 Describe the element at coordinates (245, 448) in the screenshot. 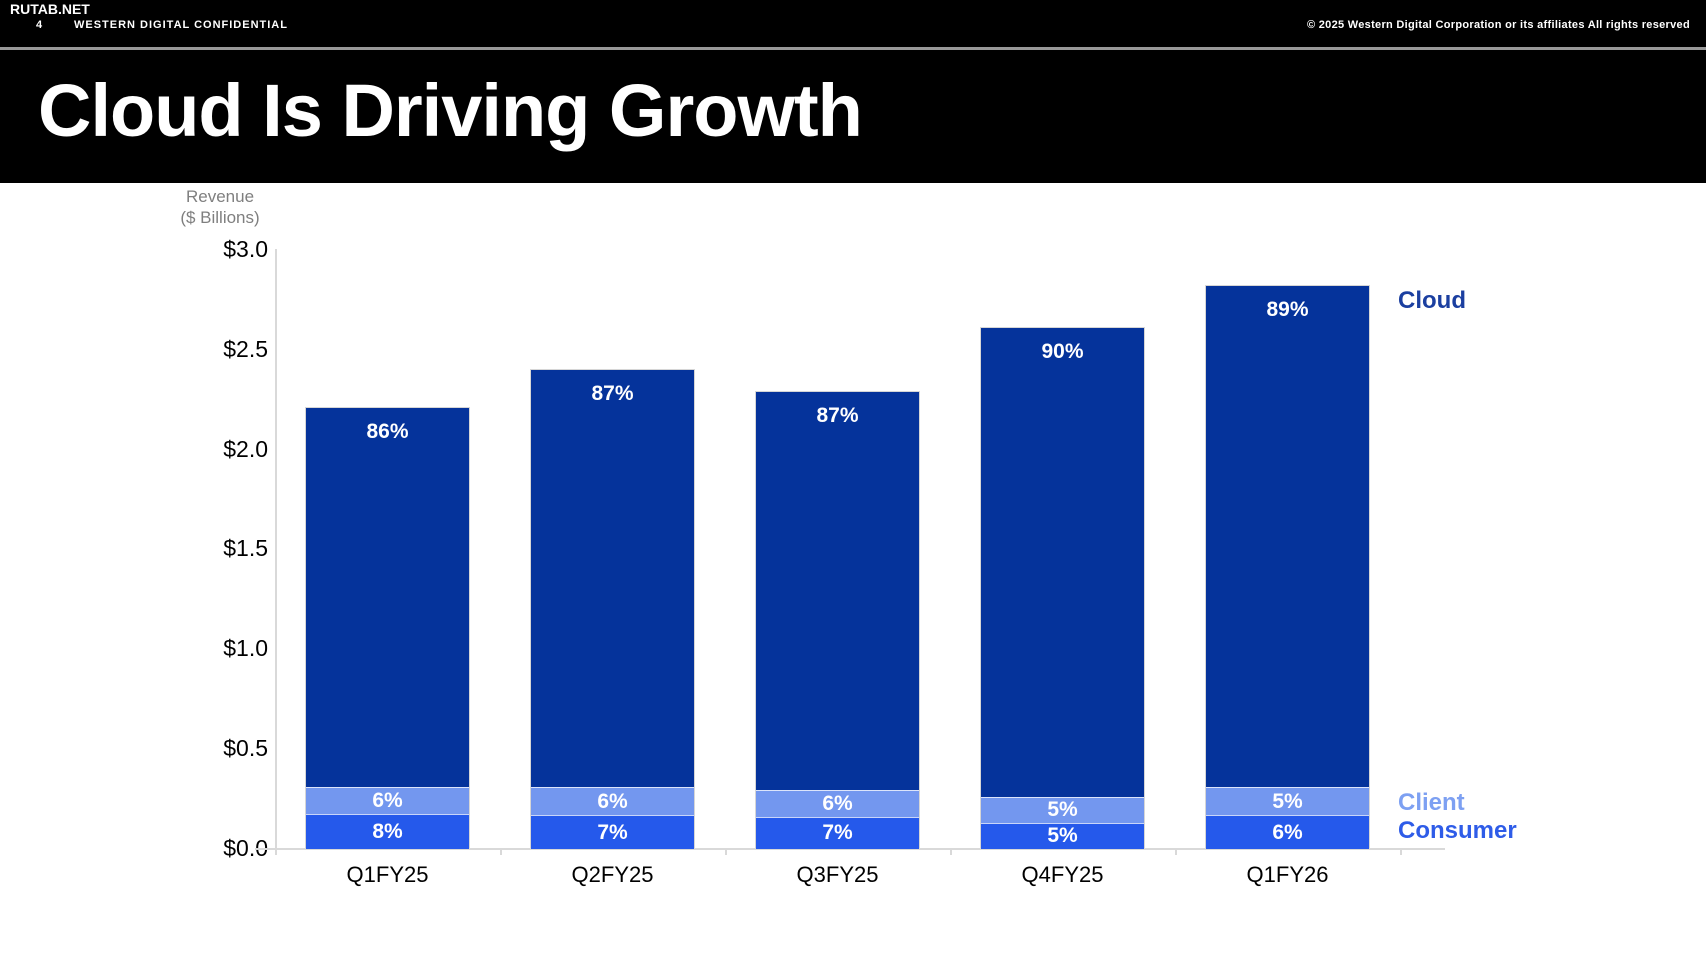

I see `y-axis-tick-label: $2.0` at that location.